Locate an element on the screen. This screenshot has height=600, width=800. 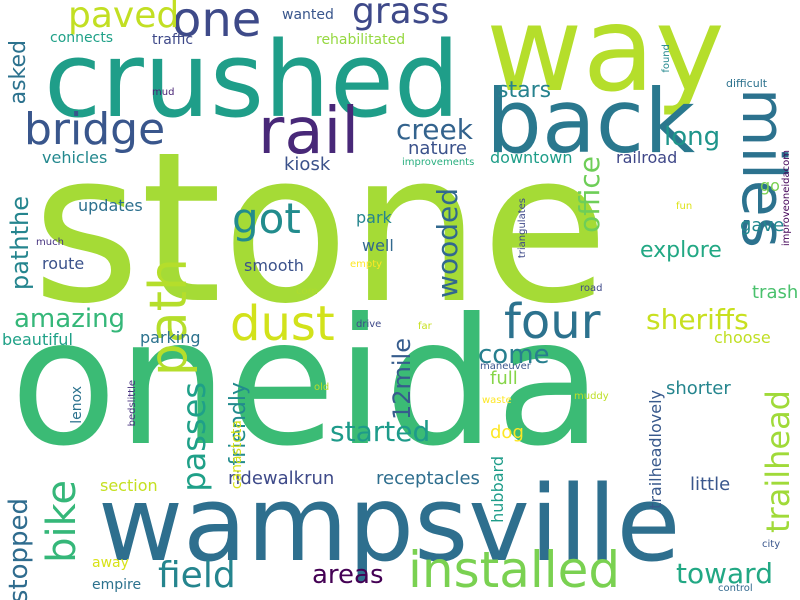
word-dust: dust is located at coordinates (282, 324).